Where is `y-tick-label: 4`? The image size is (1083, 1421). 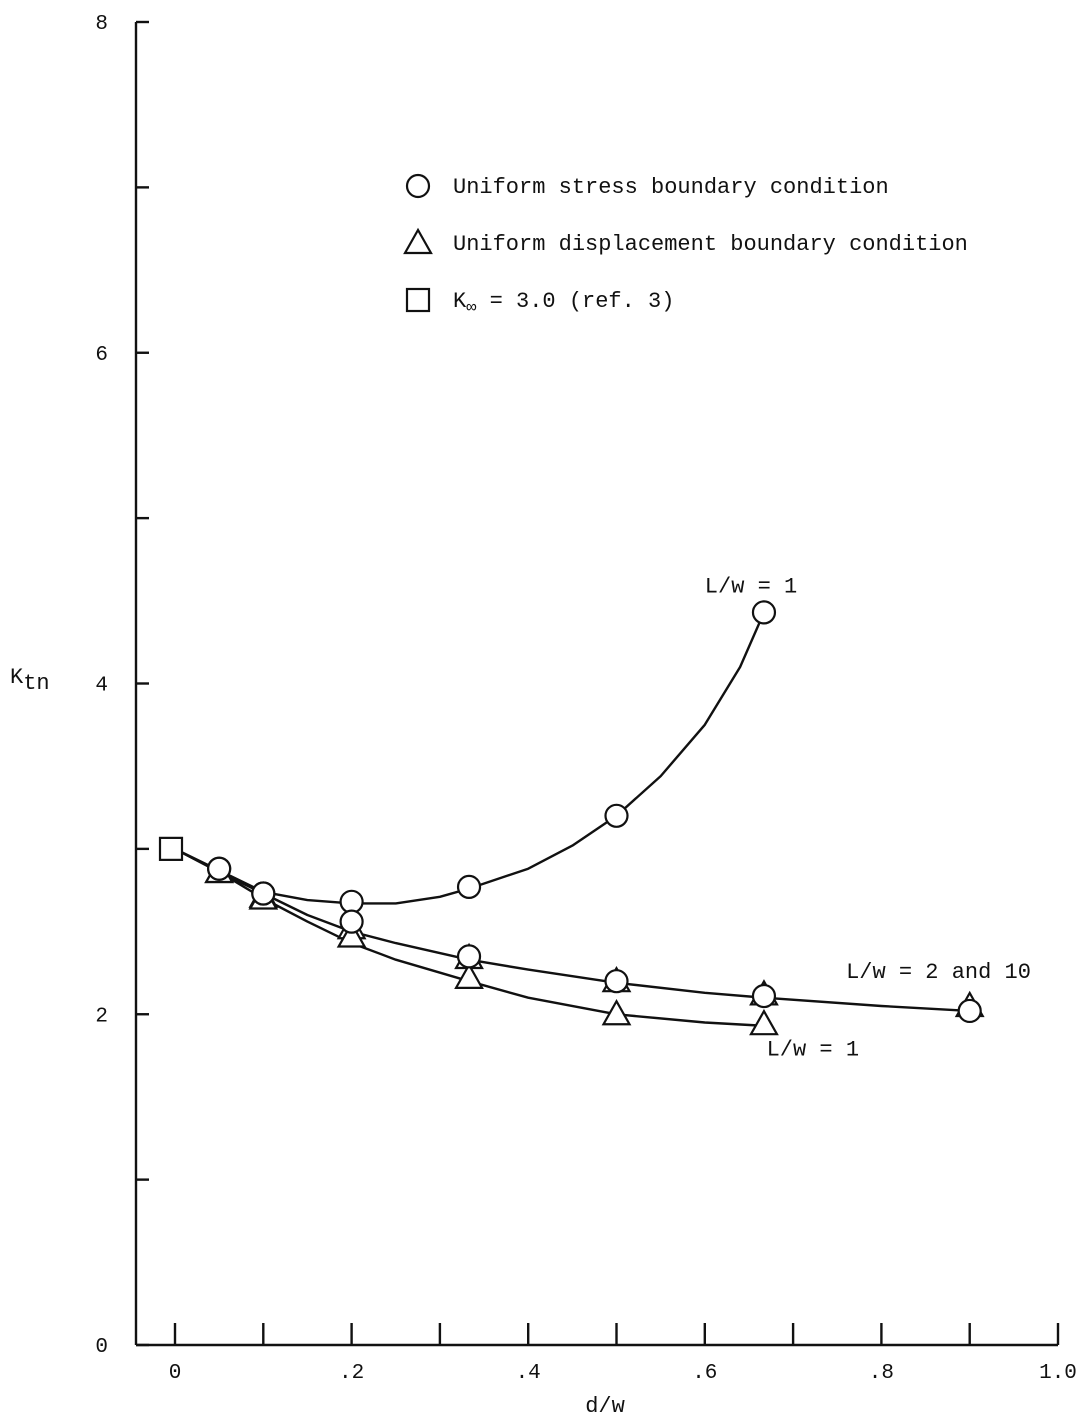 y-tick-label: 4 is located at coordinates (101, 686).